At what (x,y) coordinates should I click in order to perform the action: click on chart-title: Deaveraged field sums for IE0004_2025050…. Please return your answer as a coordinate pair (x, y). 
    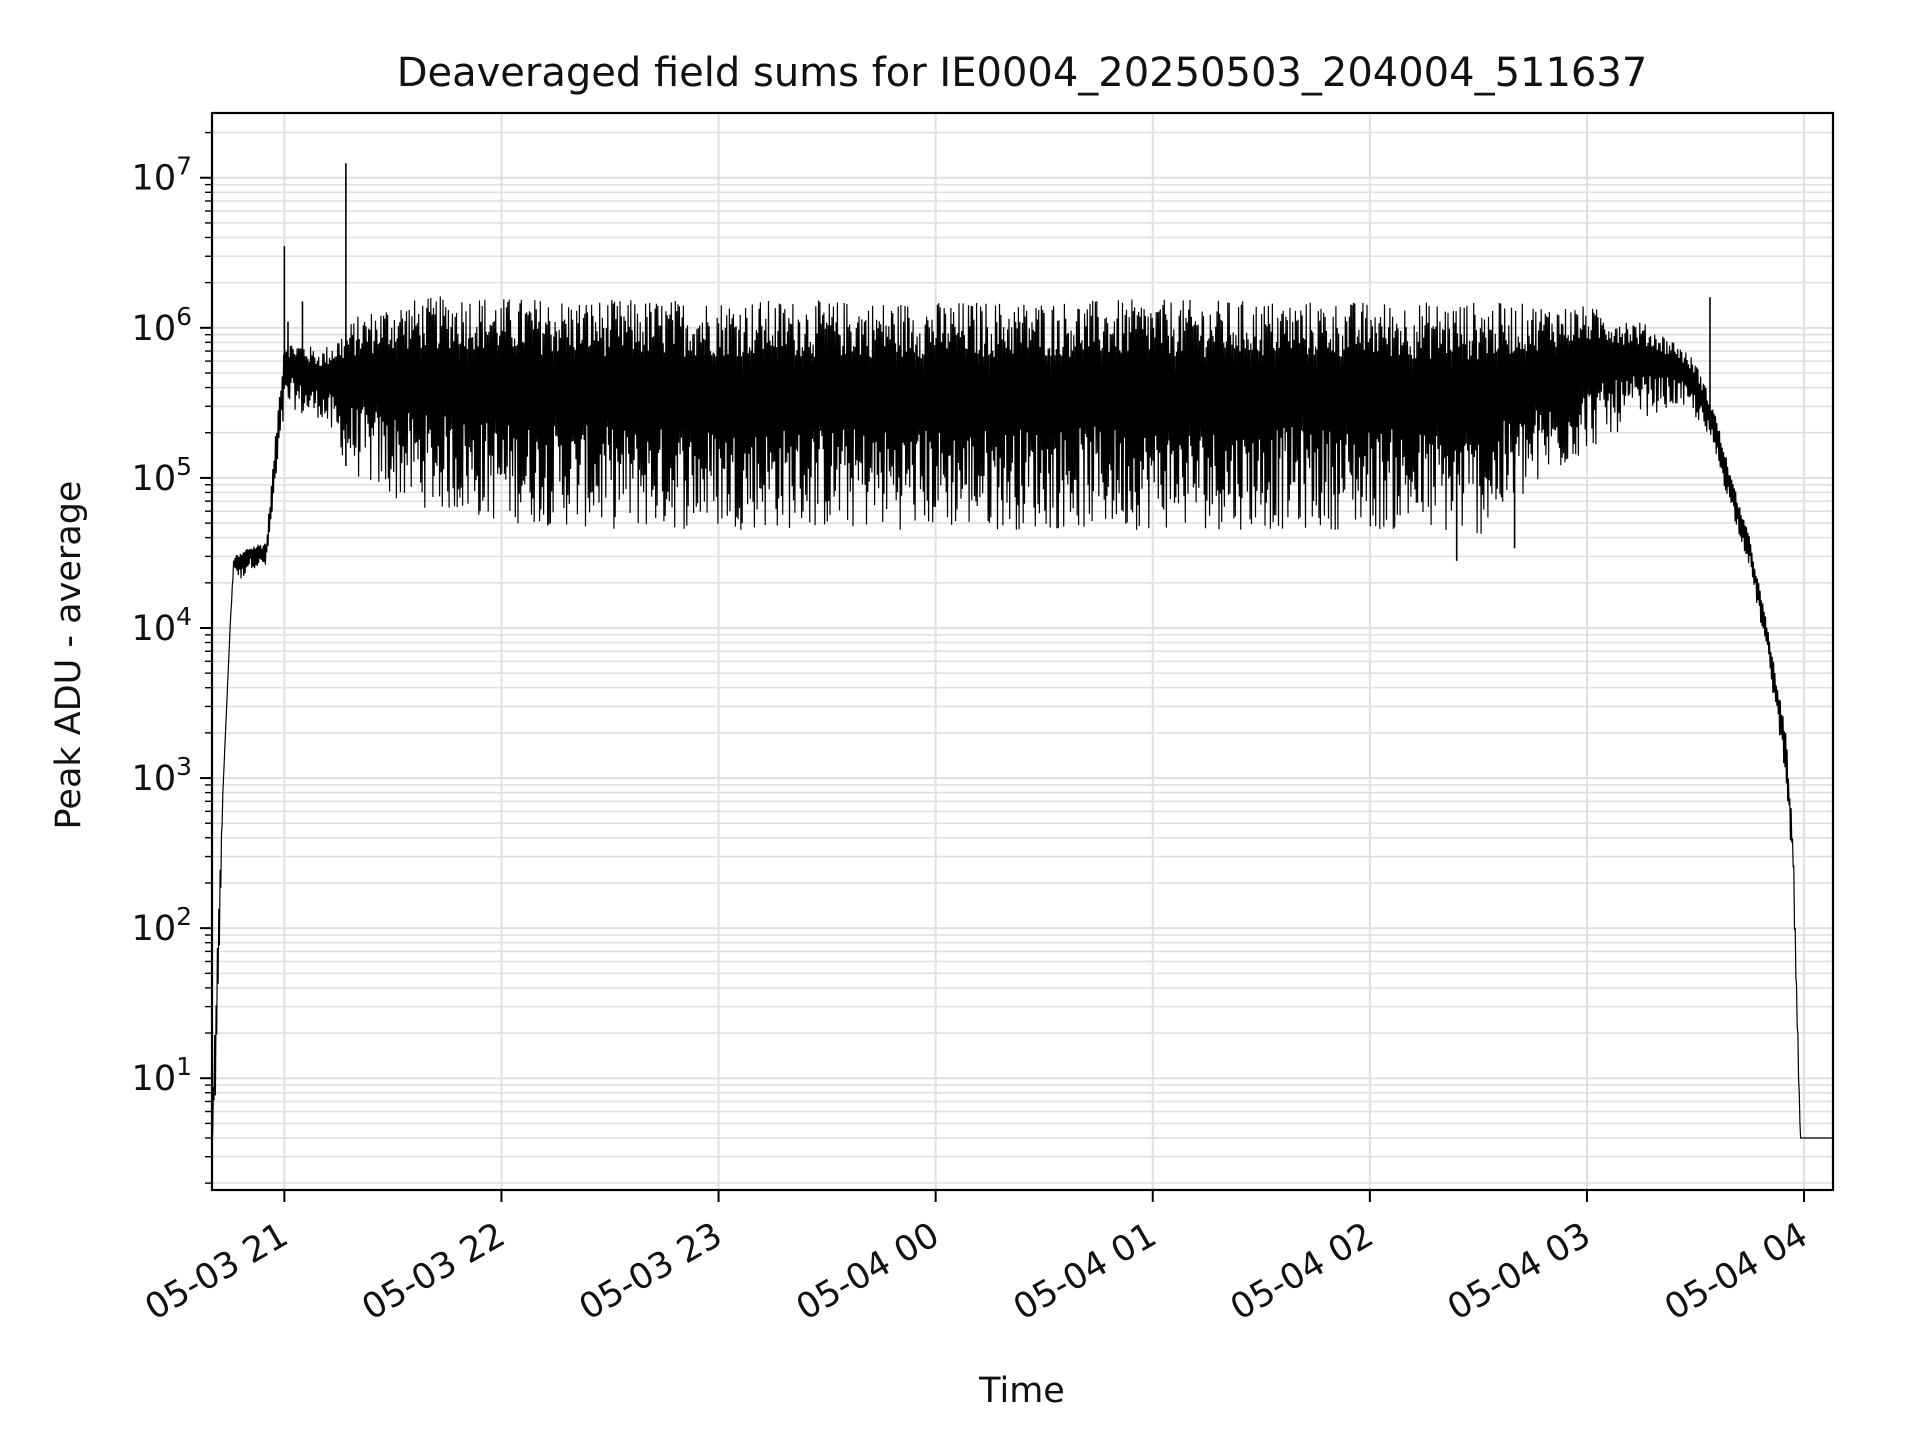
    Looking at the image, I should click on (1022, 73).